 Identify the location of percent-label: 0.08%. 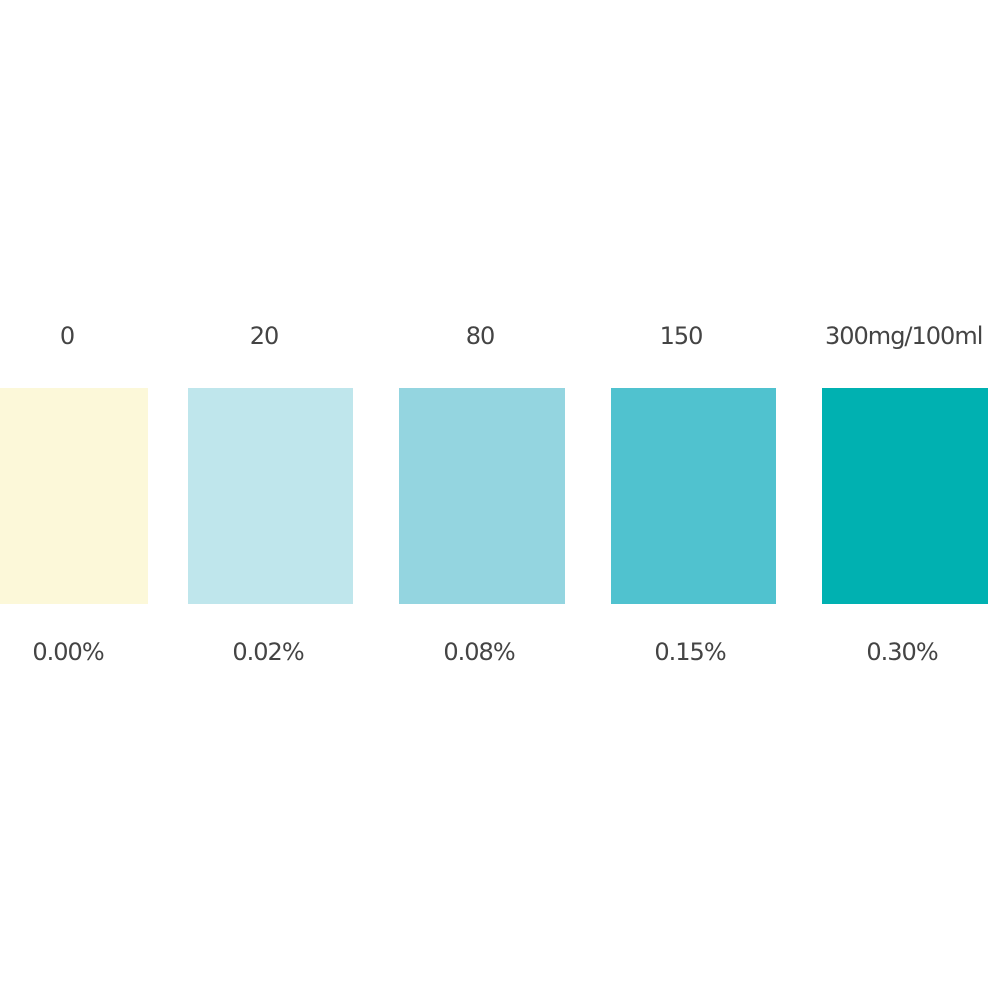
(479, 652).